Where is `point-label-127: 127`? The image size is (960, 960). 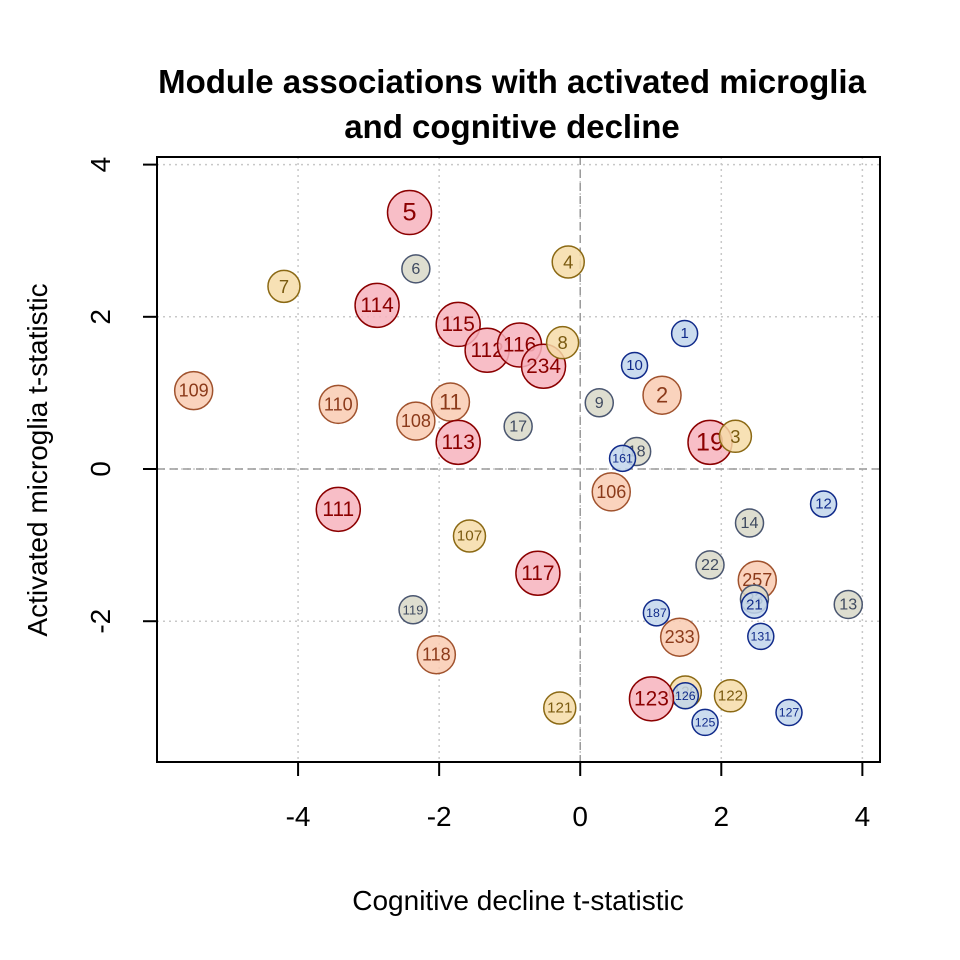
point-label-127: 127 is located at coordinates (789, 713).